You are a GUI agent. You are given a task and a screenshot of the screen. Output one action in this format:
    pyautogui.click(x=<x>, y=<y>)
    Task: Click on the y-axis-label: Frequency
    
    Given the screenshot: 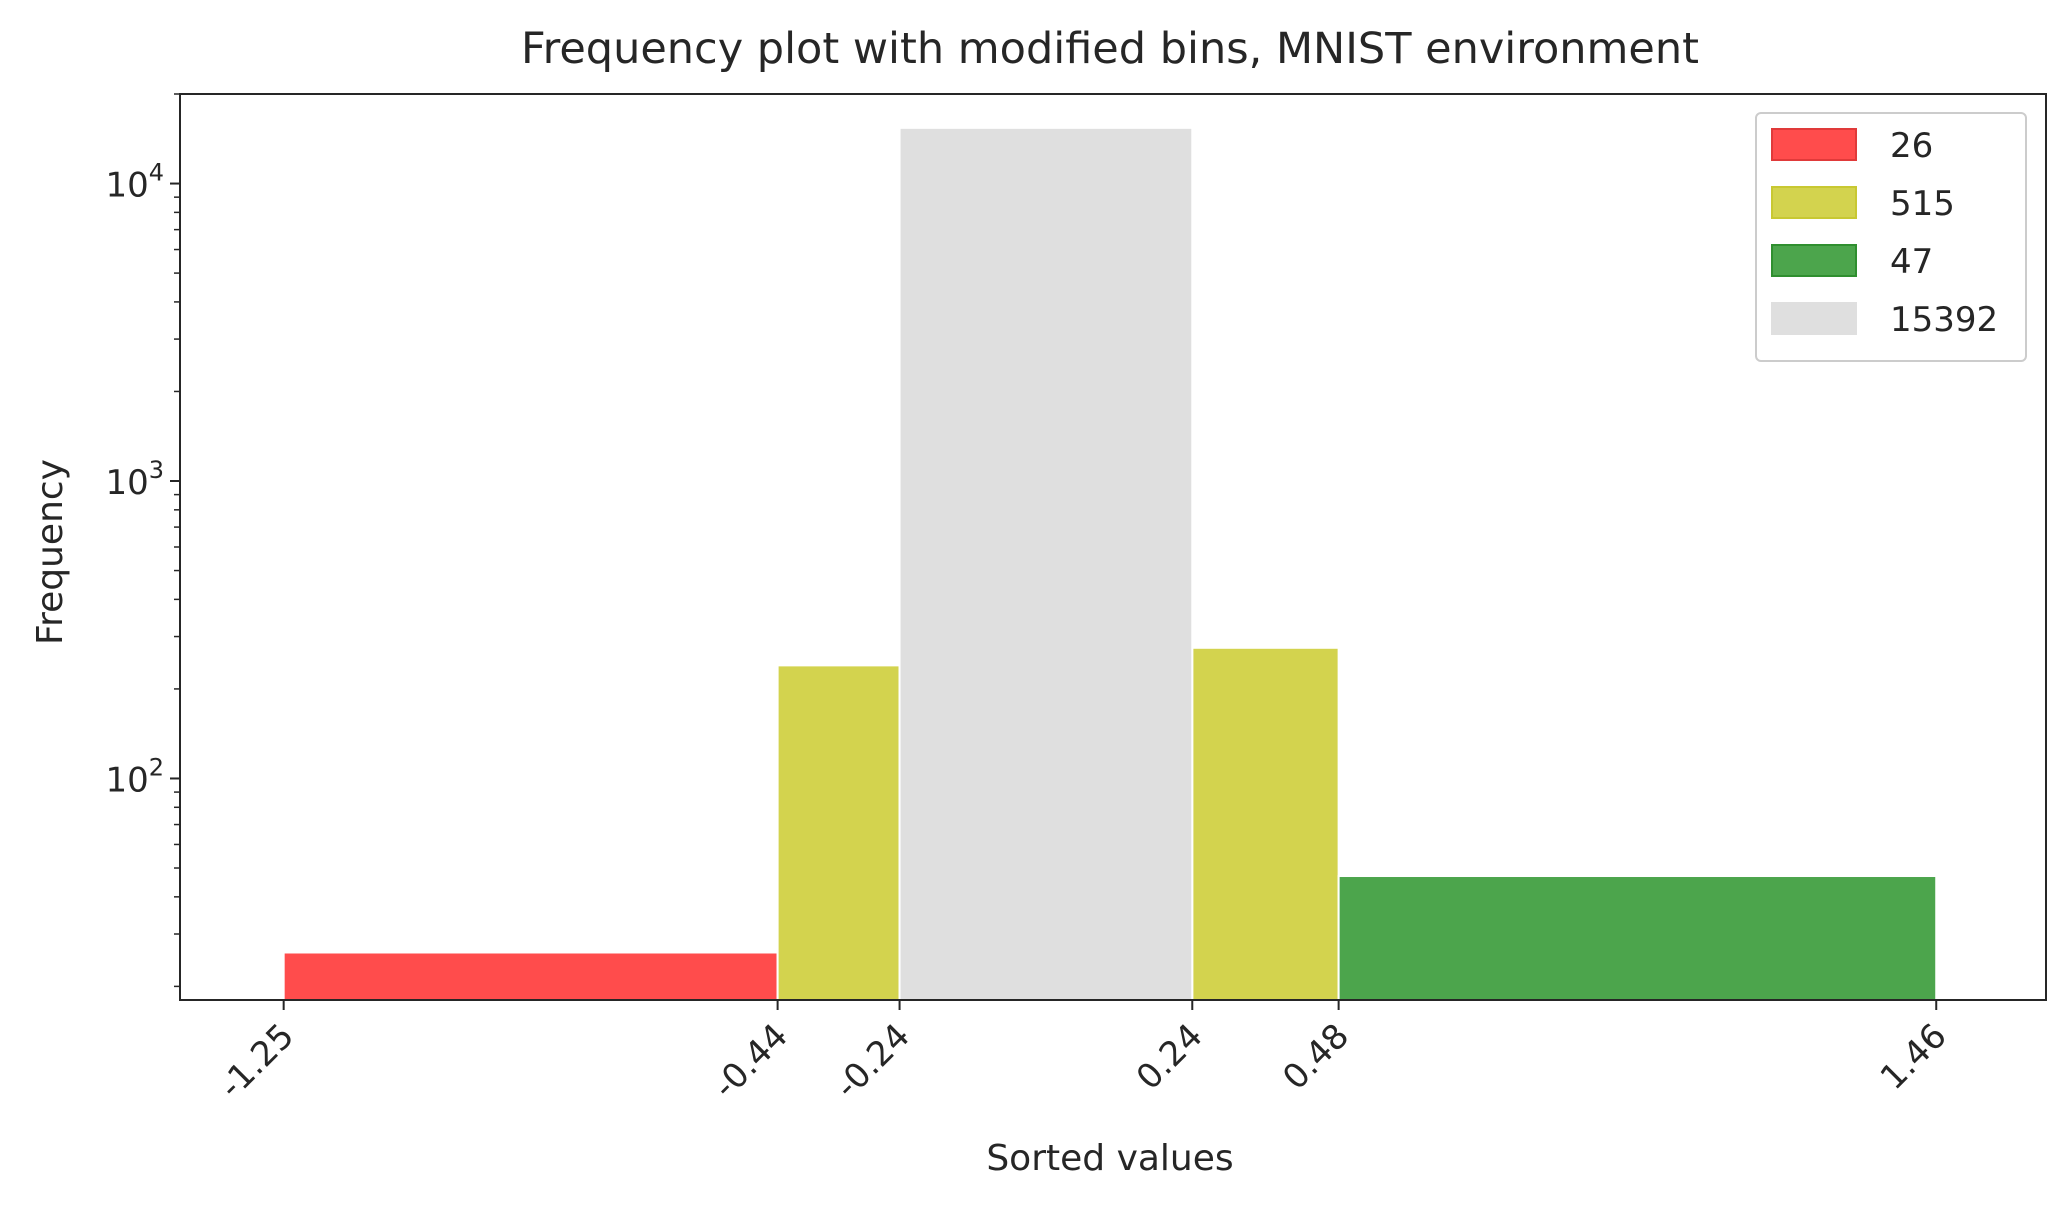 What is the action you would take?
    pyautogui.click(x=50, y=552)
    